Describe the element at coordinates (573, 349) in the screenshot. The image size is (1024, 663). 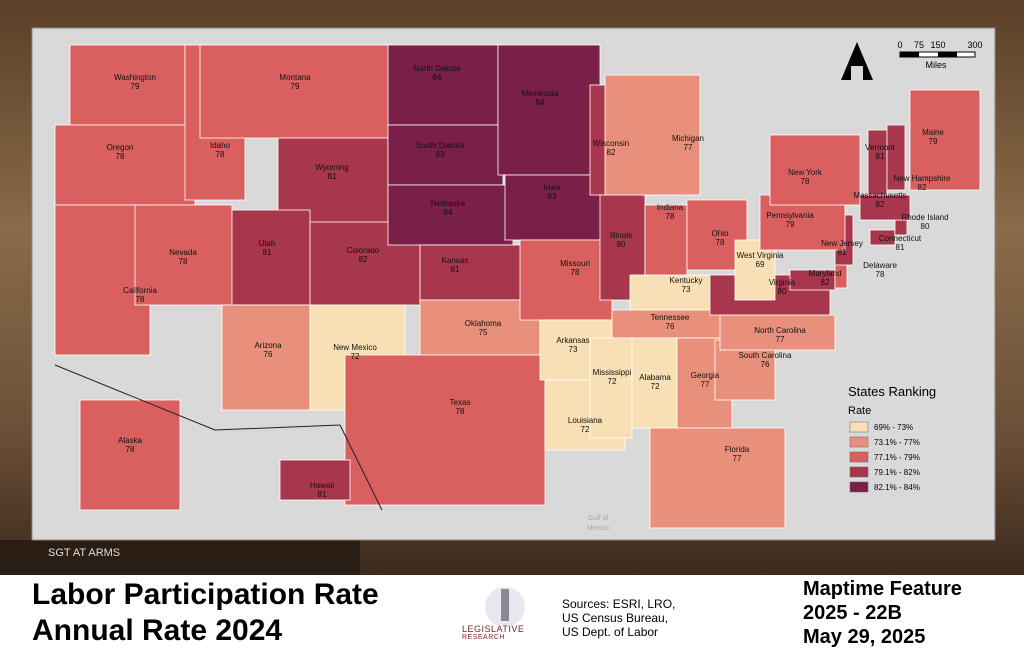
I see `state-value: 73` at that location.